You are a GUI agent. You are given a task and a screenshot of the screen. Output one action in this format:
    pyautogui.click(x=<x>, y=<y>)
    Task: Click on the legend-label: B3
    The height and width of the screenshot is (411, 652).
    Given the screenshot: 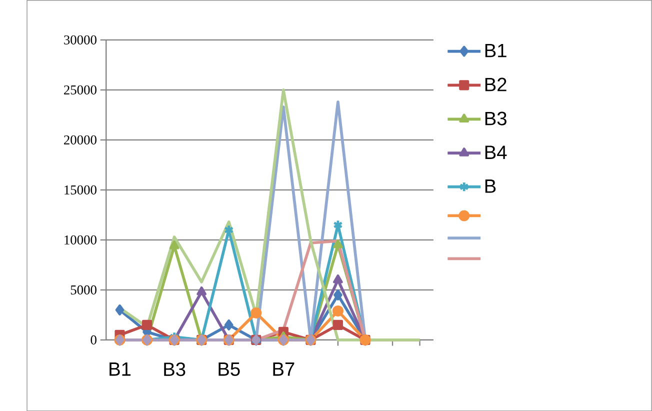 What is the action you would take?
    pyautogui.click(x=495, y=119)
    